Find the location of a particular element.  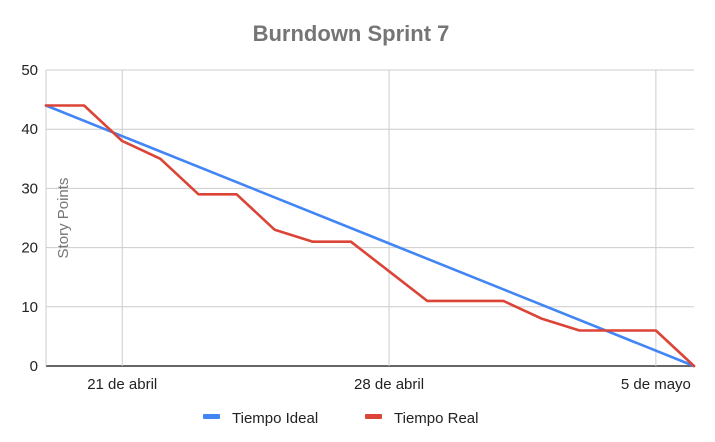

y-axis-ticks: 0 10 20 30 40 50 is located at coordinates (29, 218).